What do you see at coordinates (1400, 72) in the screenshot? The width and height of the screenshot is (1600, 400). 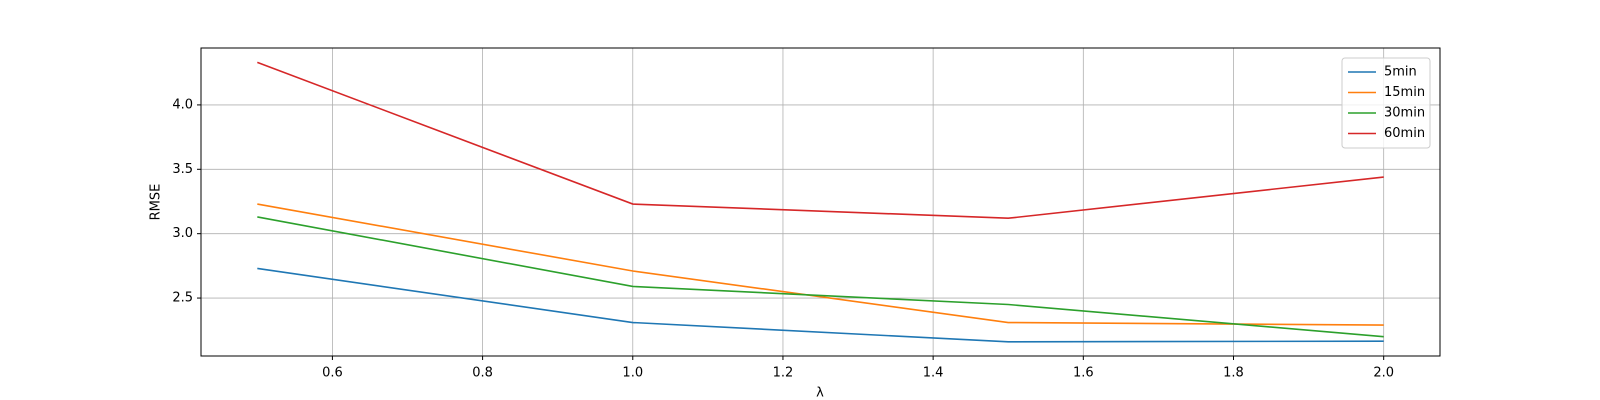 I see `legend-label: 5min` at bounding box center [1400, 72].